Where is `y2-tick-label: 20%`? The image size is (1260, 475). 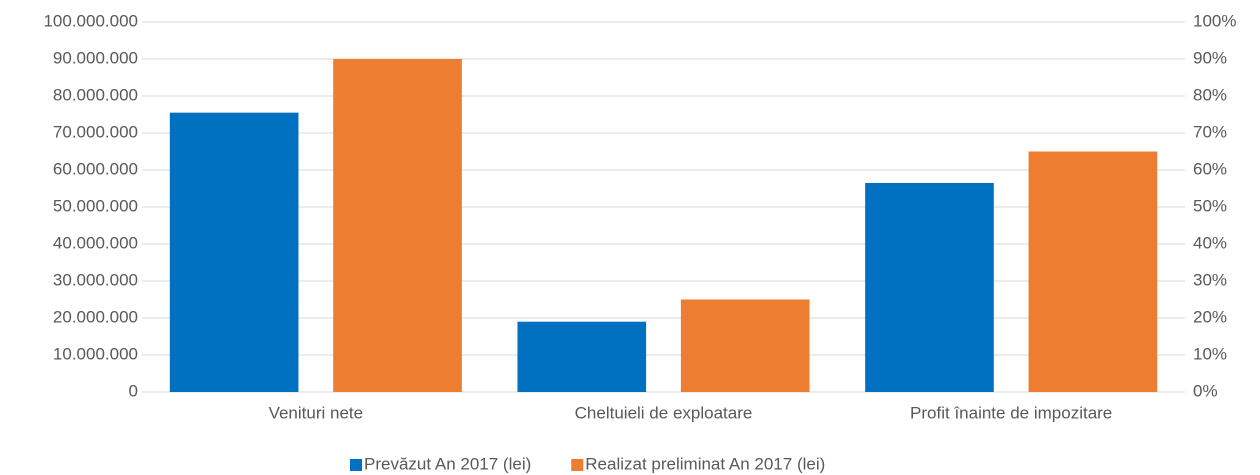
y2-tick-label: 20% is located at coordinates (1210, 316).